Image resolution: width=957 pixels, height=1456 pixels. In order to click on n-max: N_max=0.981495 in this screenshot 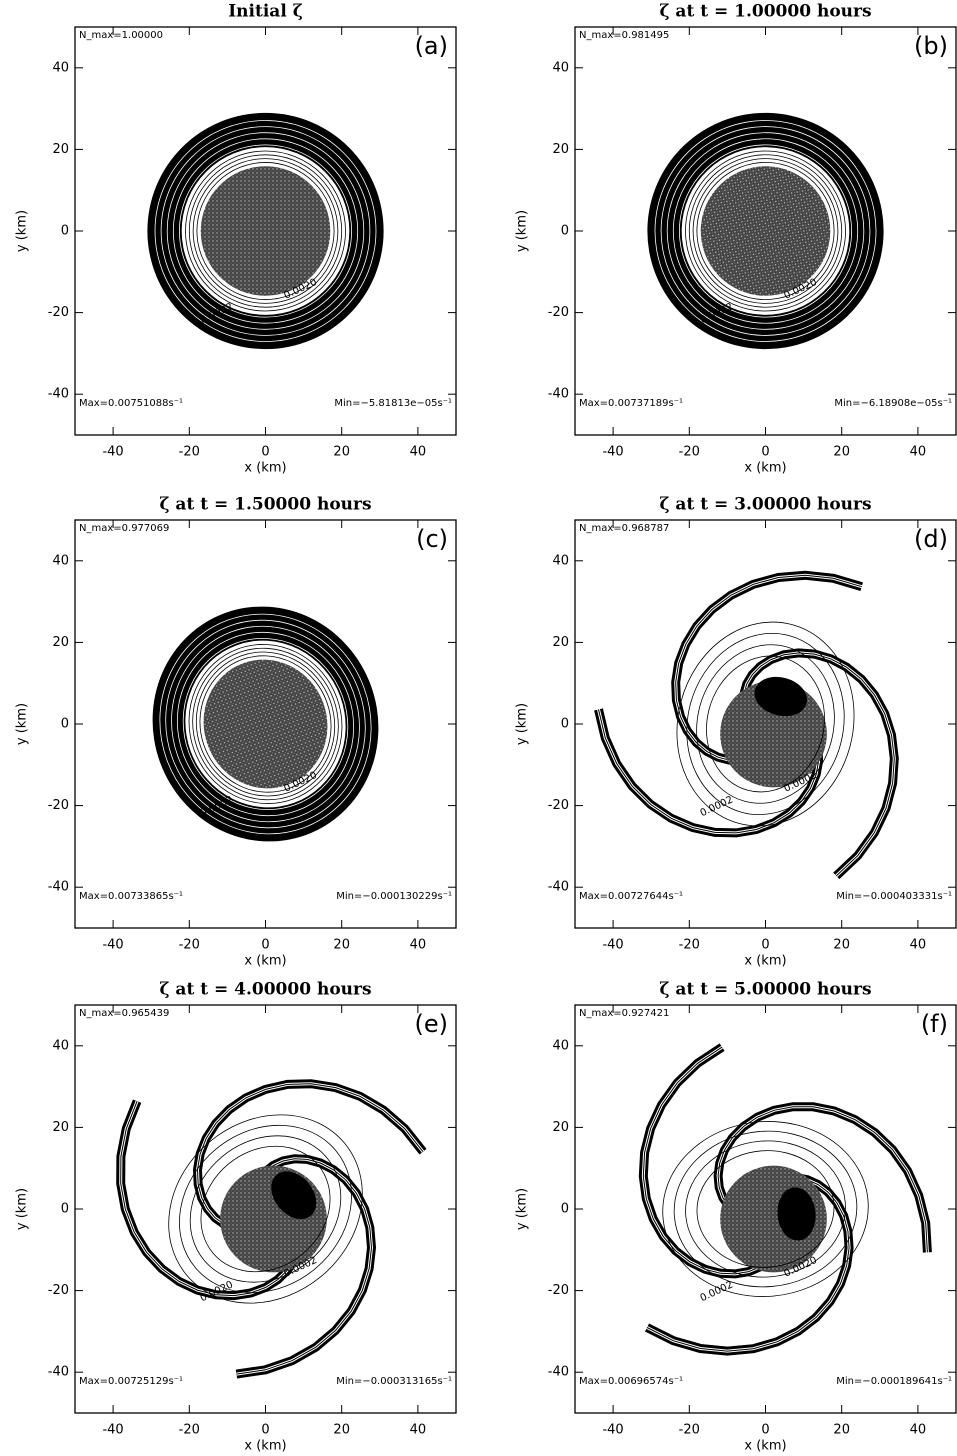, I will do `click(624, 35)`.